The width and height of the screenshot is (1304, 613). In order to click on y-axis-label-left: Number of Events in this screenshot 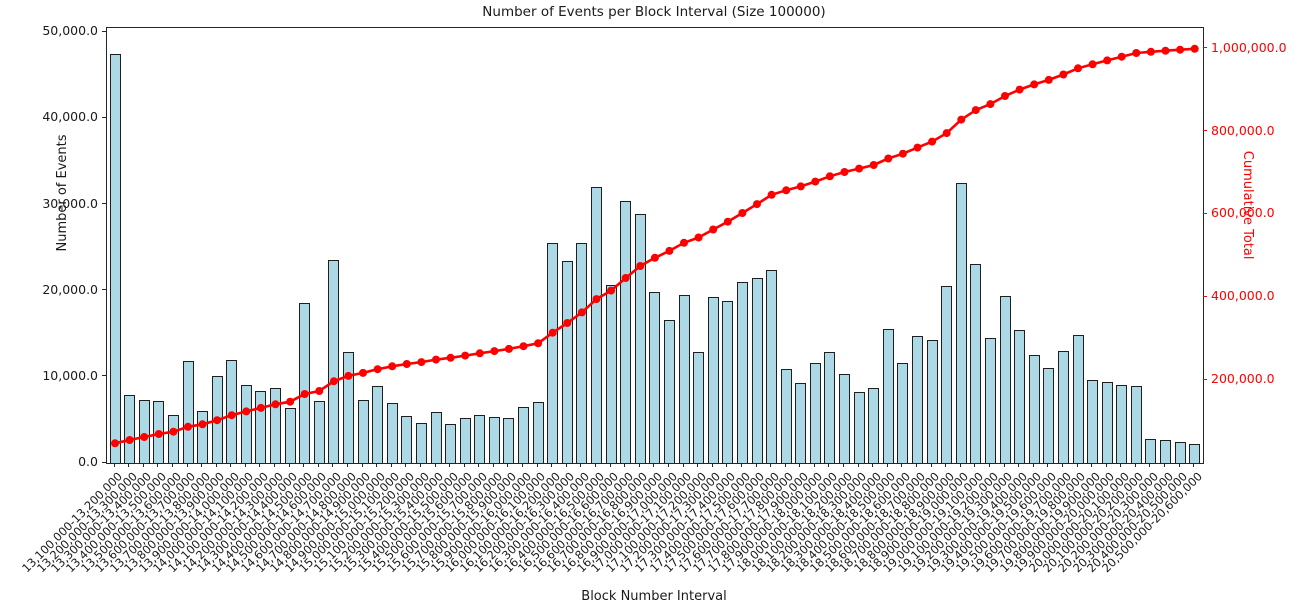, I will do `click(63, 193)`.